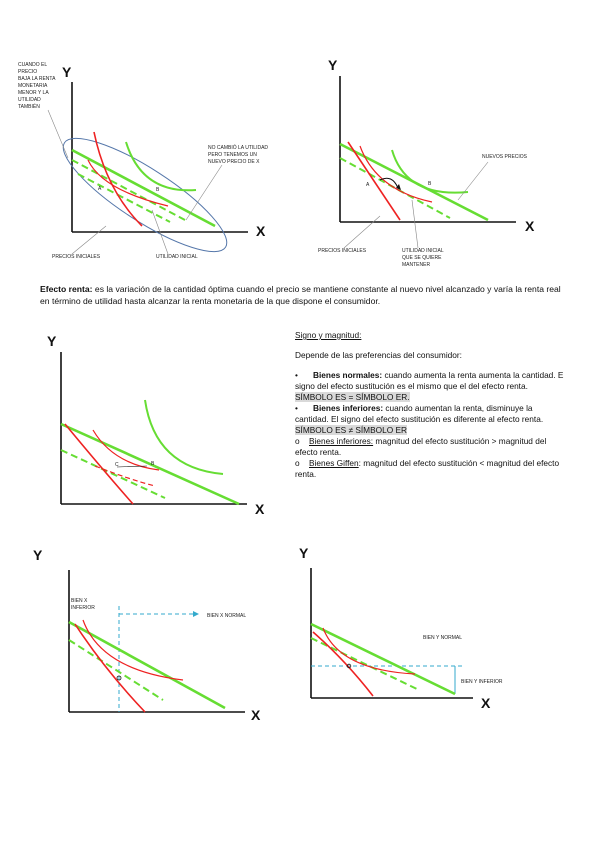  What do you see at coordinates (297, 463) in the screenshot?
I see `sub-bullet-2: o` at bounding box center [297, 463].